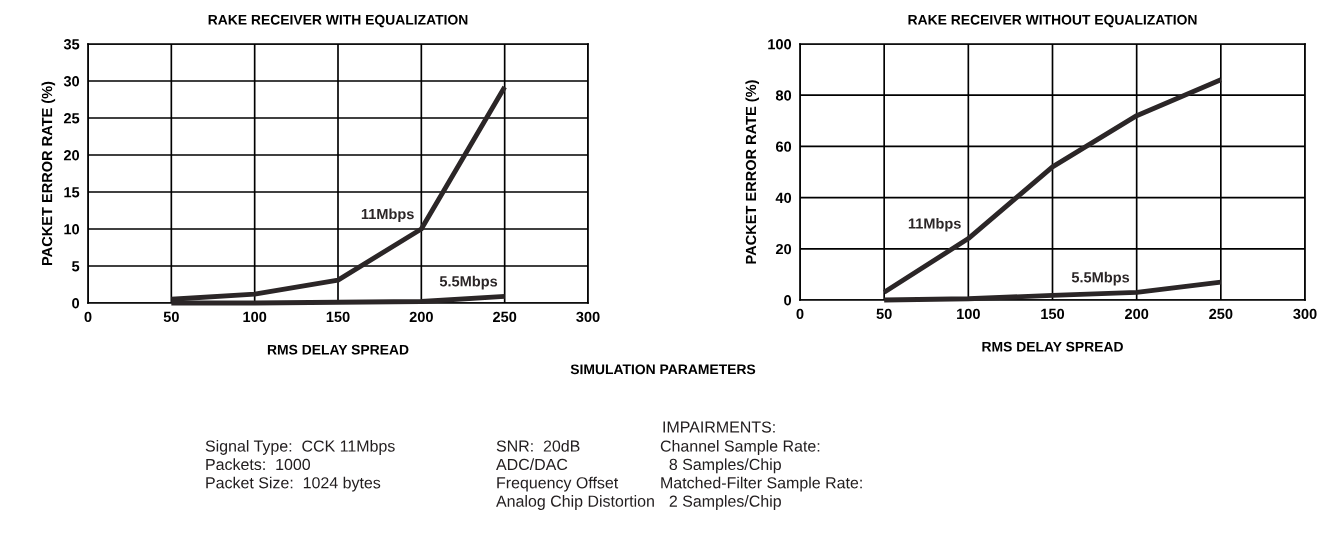 Image resolution: width=1326 pixels, height=533 pixels. I want to click on y-tick-label: 60, so click(783, 146).